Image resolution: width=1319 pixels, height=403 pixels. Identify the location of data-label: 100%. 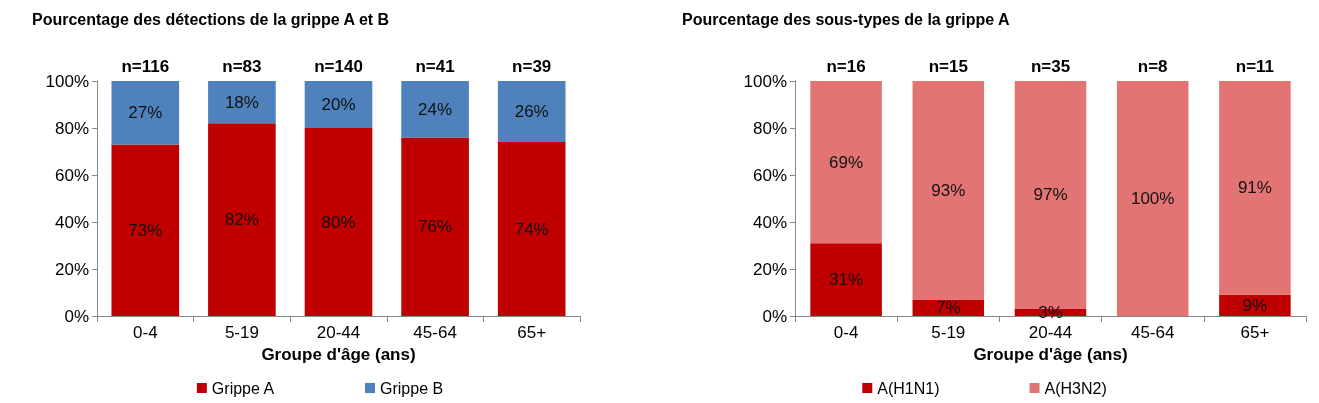
(1152, 198).